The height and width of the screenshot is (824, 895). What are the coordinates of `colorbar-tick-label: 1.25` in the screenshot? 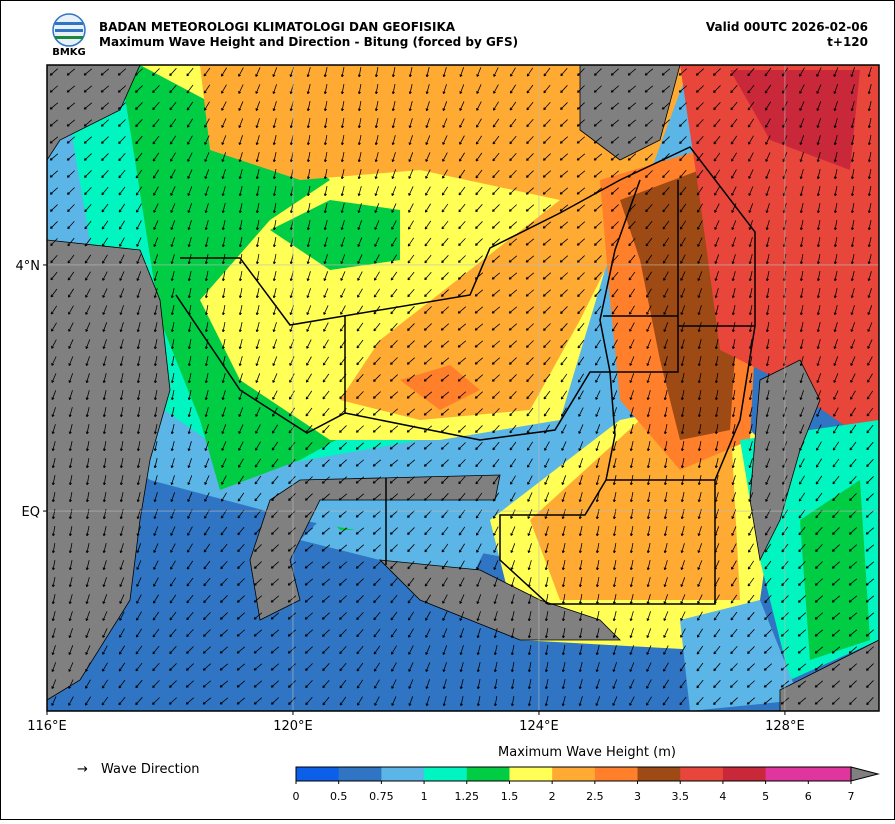 It's located at (467, 796).